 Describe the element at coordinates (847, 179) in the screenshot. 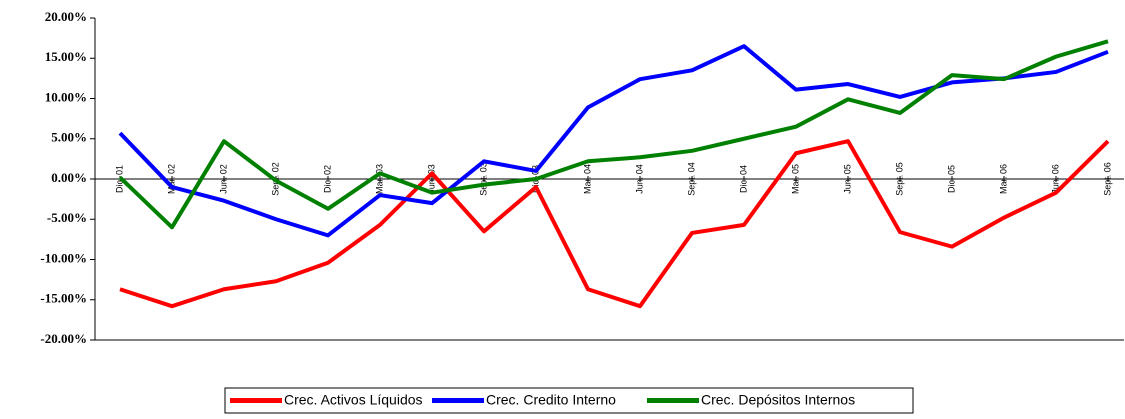

I see `x-tick-label: Jun. 05` at that location.